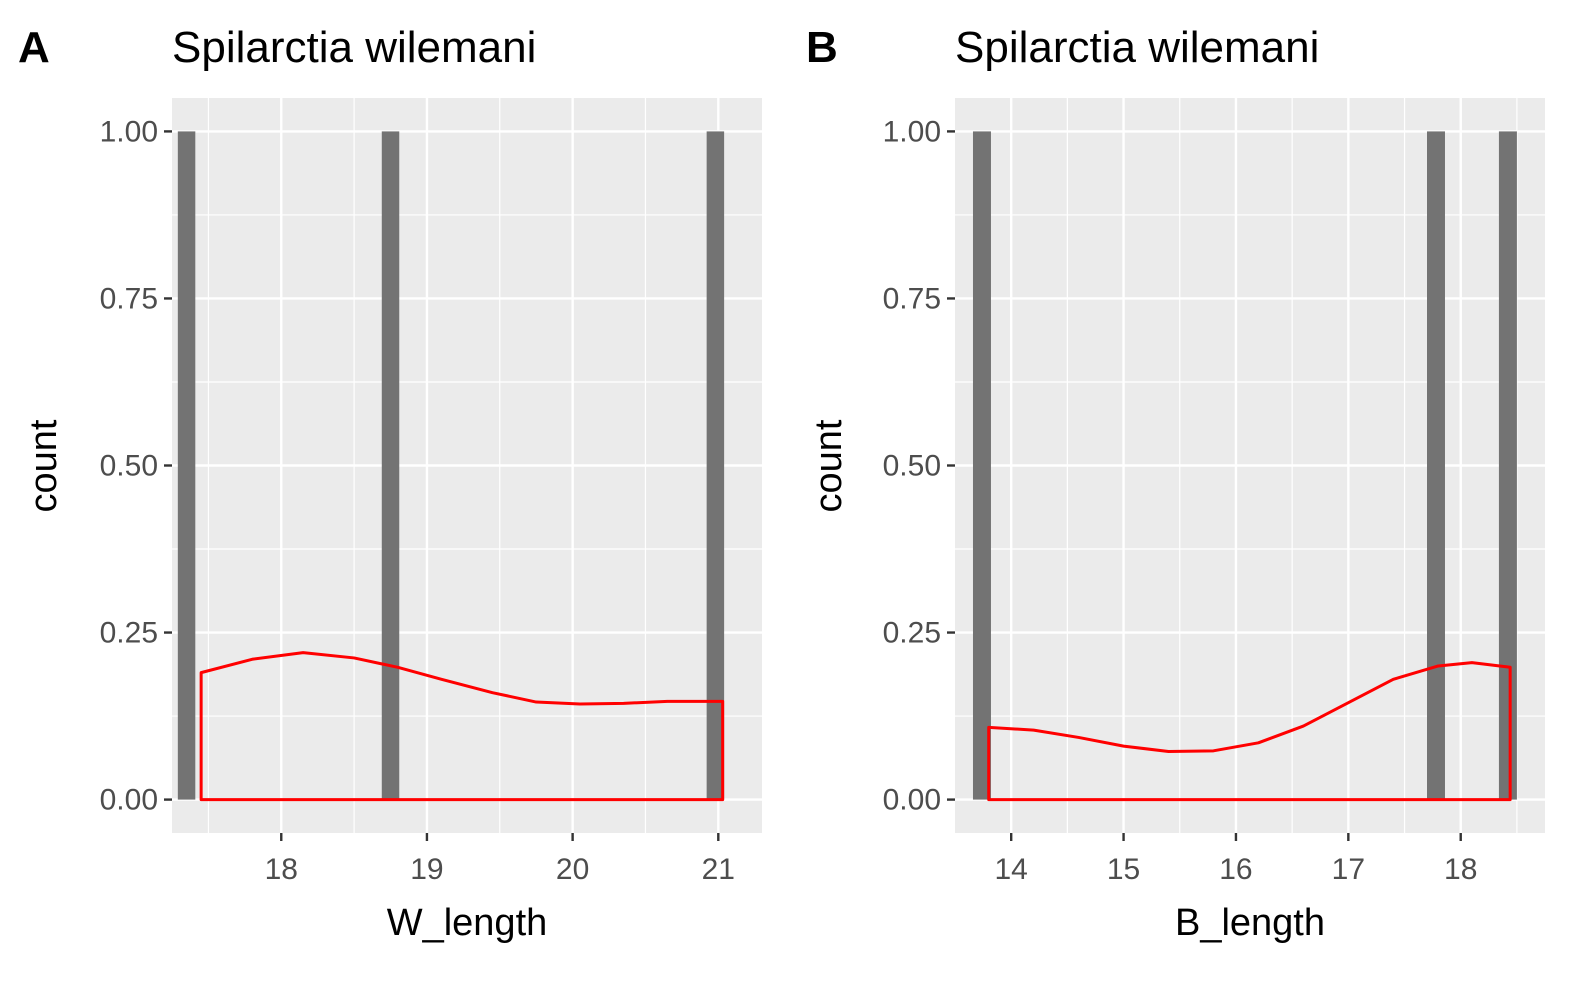 This screenshot has height=984, width=1593. I want to click on x-axis-title: B_length, so click(1250, 923).